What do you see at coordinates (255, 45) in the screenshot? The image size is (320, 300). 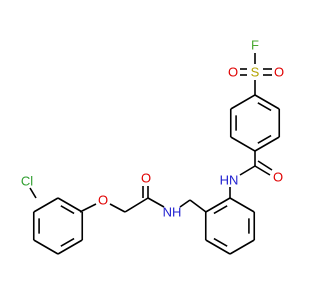 I see `atom-label: F` at bounding box center [255, 45].